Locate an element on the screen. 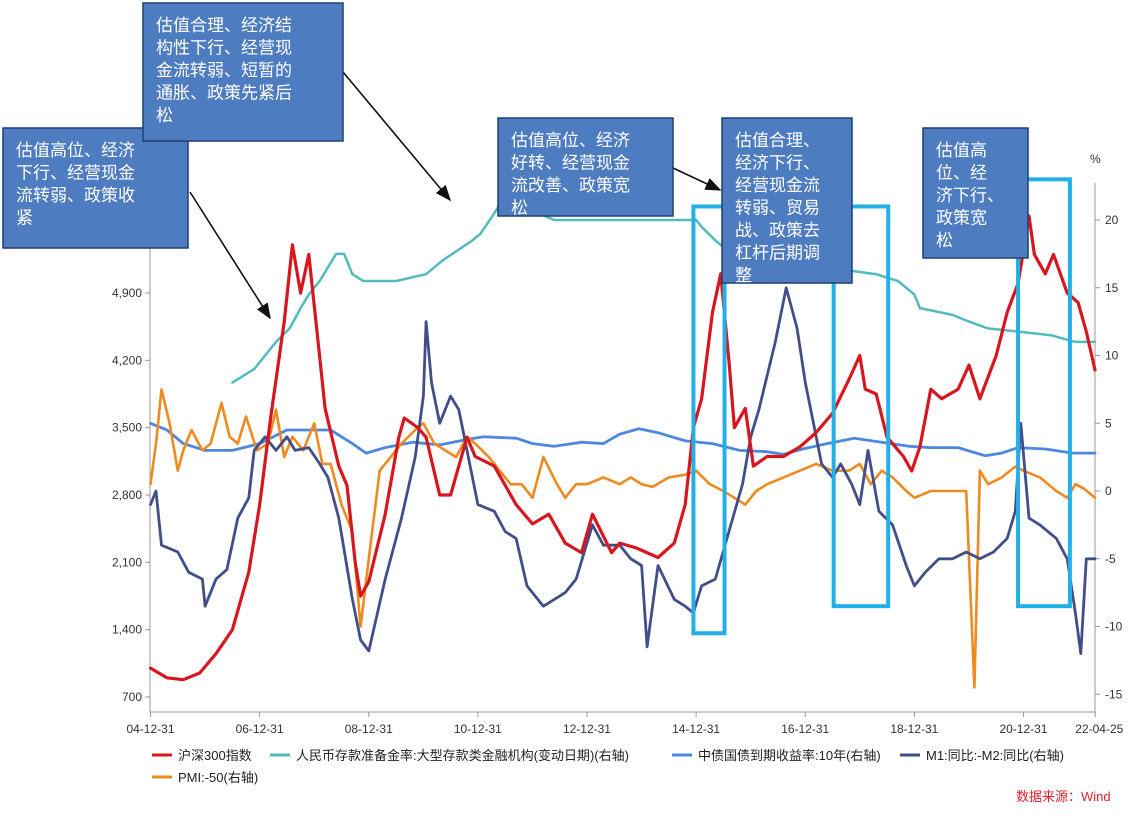  annotation-text-line: 估值合理、 is located at coordinates (777, 140).